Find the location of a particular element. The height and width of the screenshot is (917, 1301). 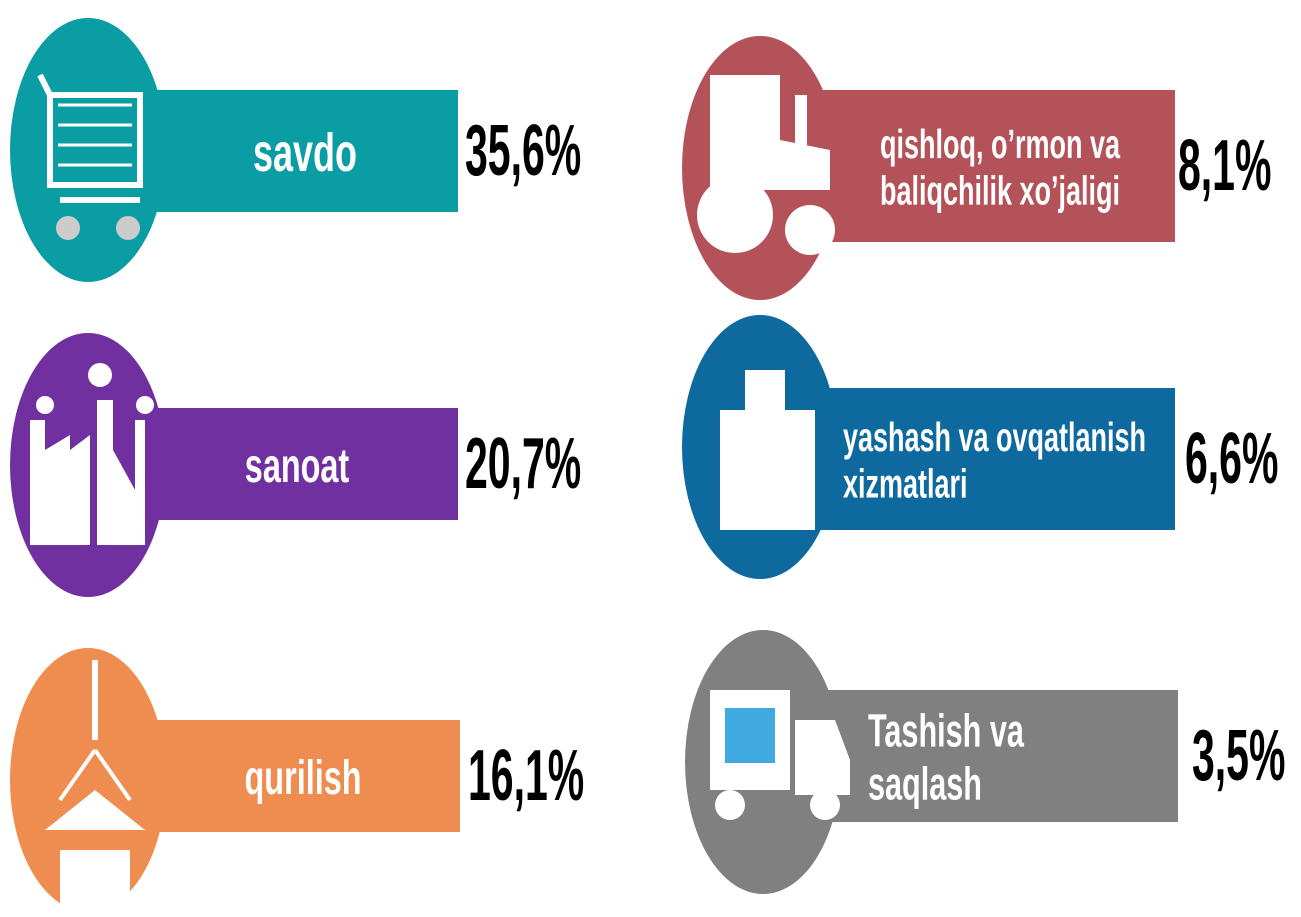

hotel-icon is located at coordinates (767, 450).